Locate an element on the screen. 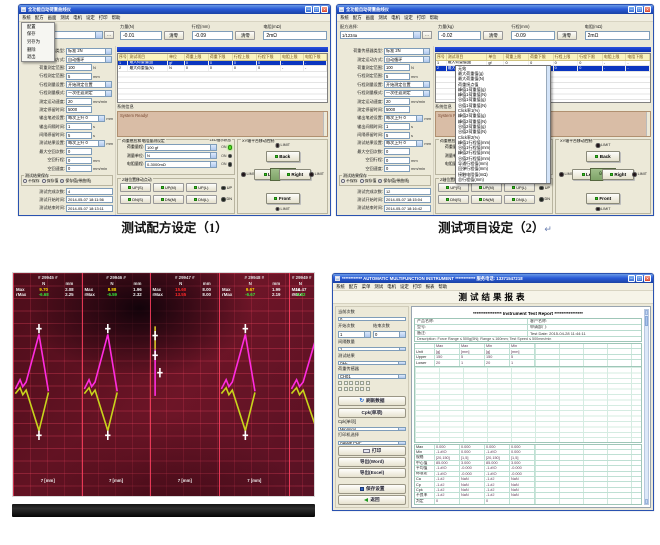 Image resolution: width=660 pixels, height=545 pixels. menu-item: 打印 is located at coordinates (417, 286).